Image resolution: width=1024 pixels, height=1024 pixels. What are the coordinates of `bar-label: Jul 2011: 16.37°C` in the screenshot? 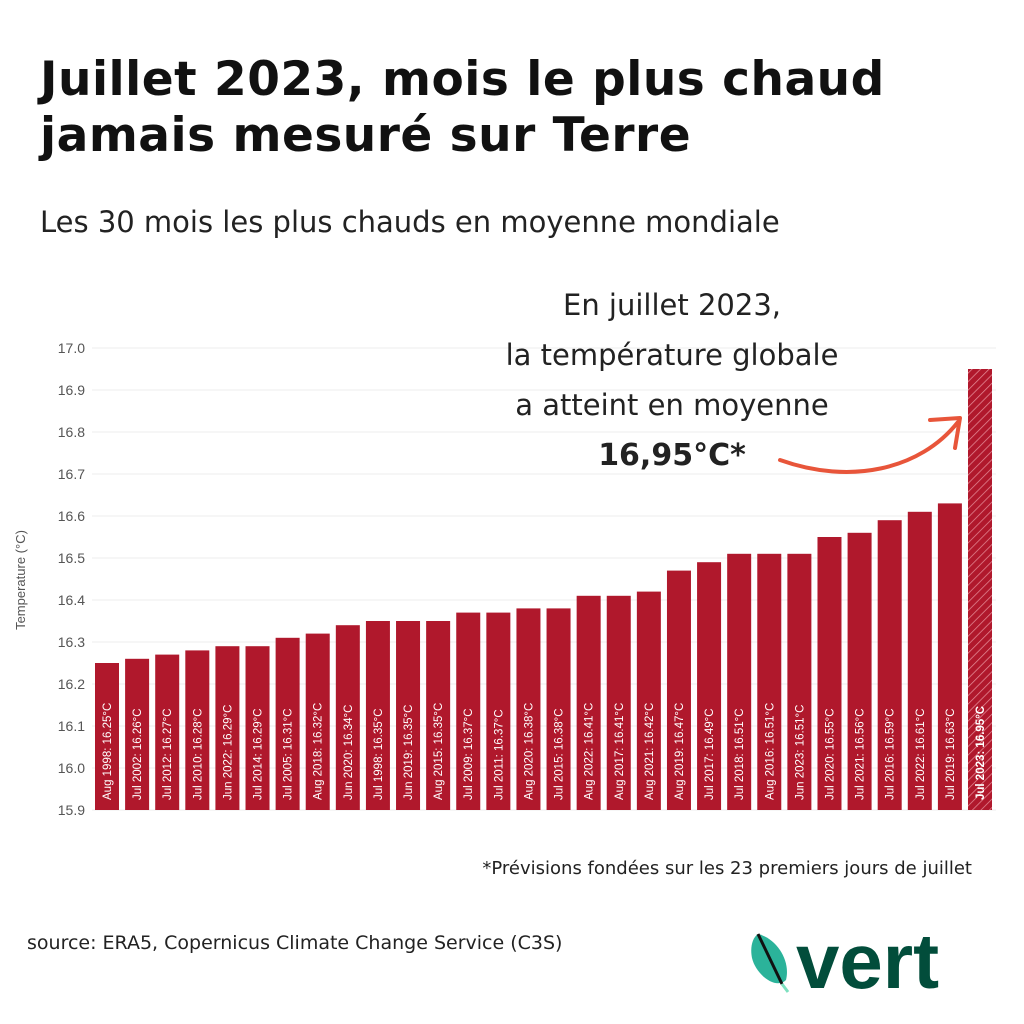 It's located at (499, 754).